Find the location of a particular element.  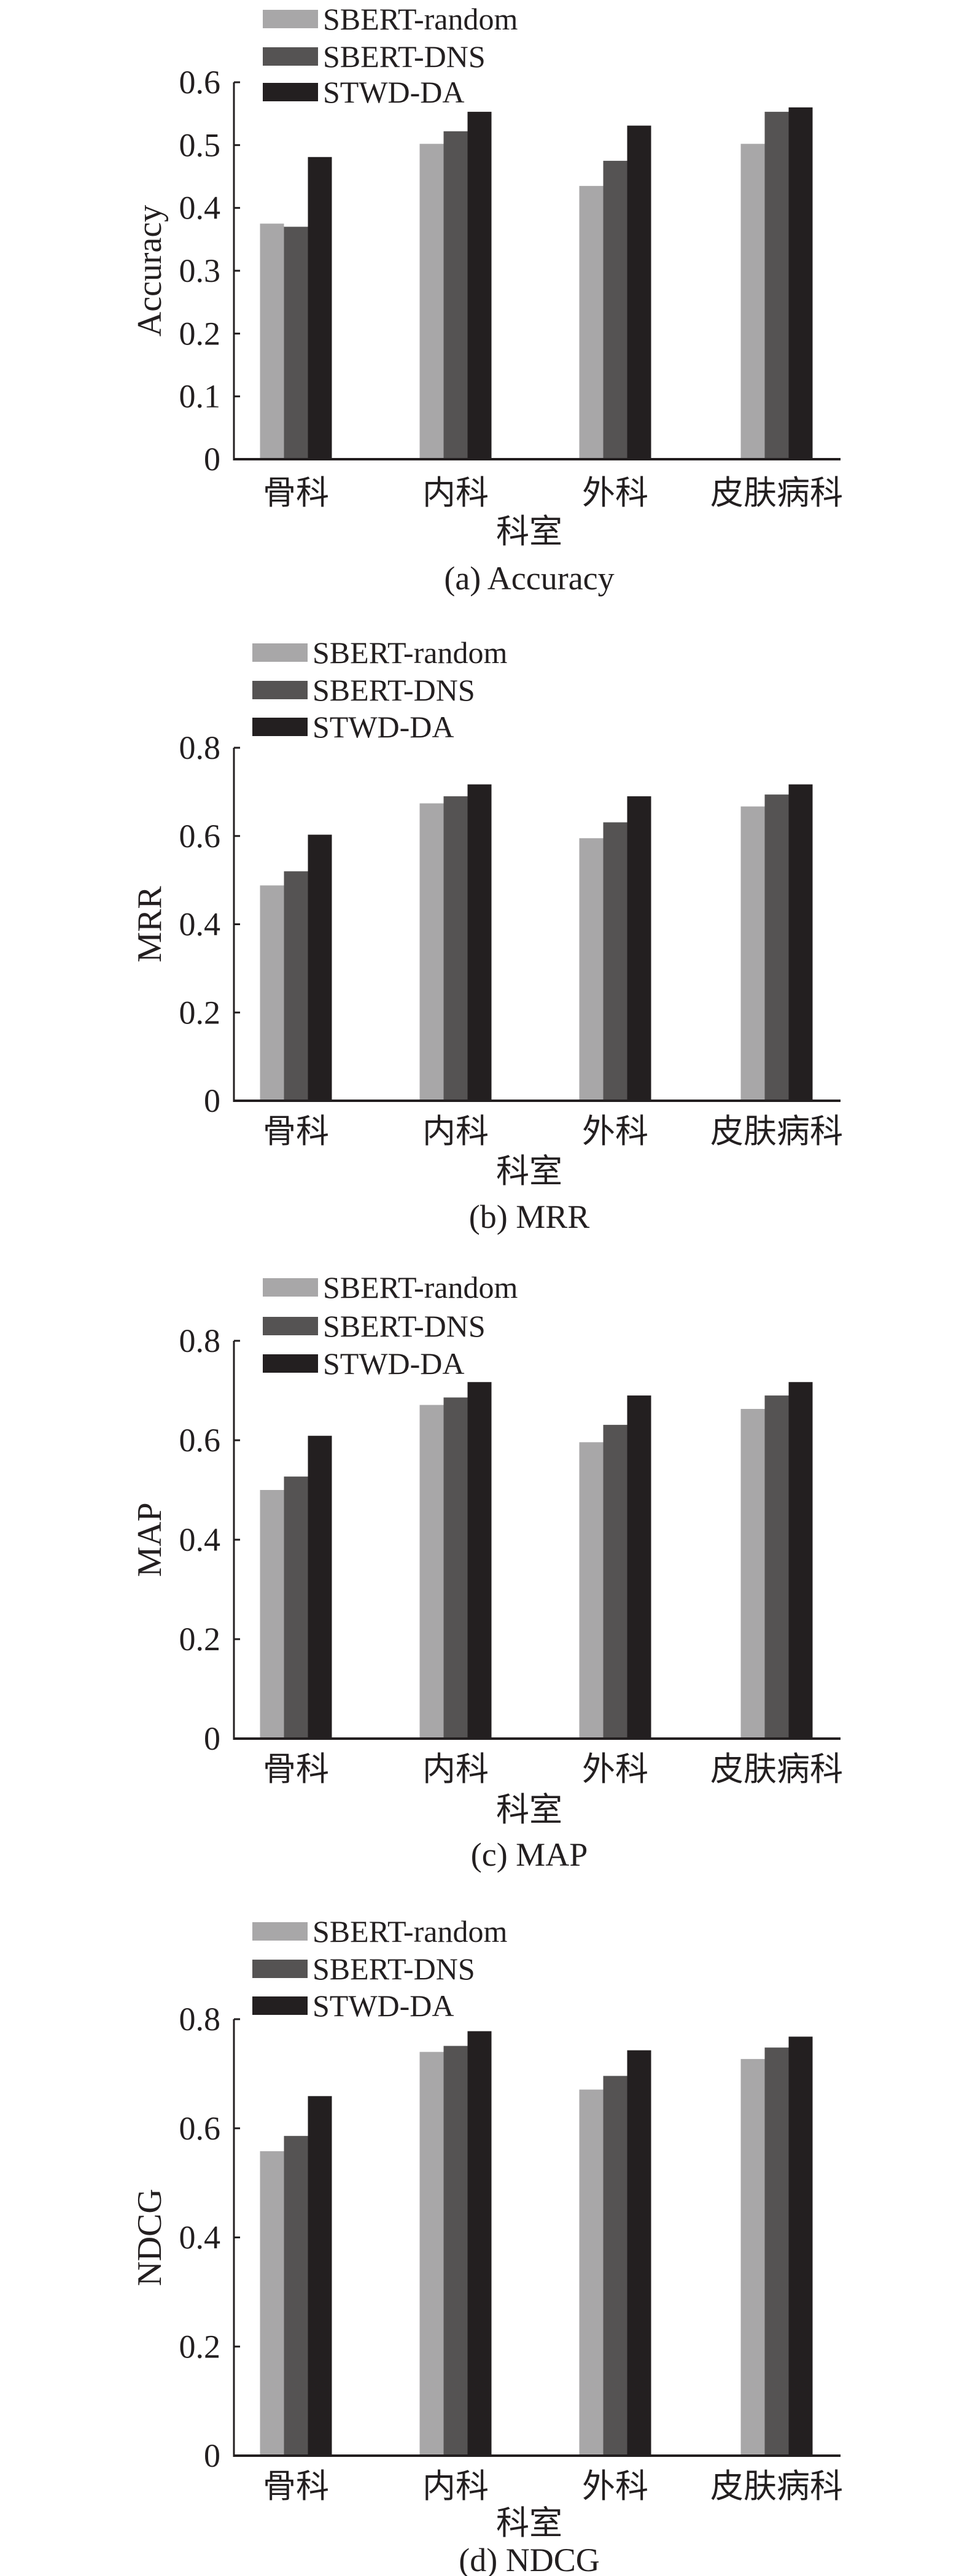

y-axis-label: MAP is located at coordinates (150, 1539).